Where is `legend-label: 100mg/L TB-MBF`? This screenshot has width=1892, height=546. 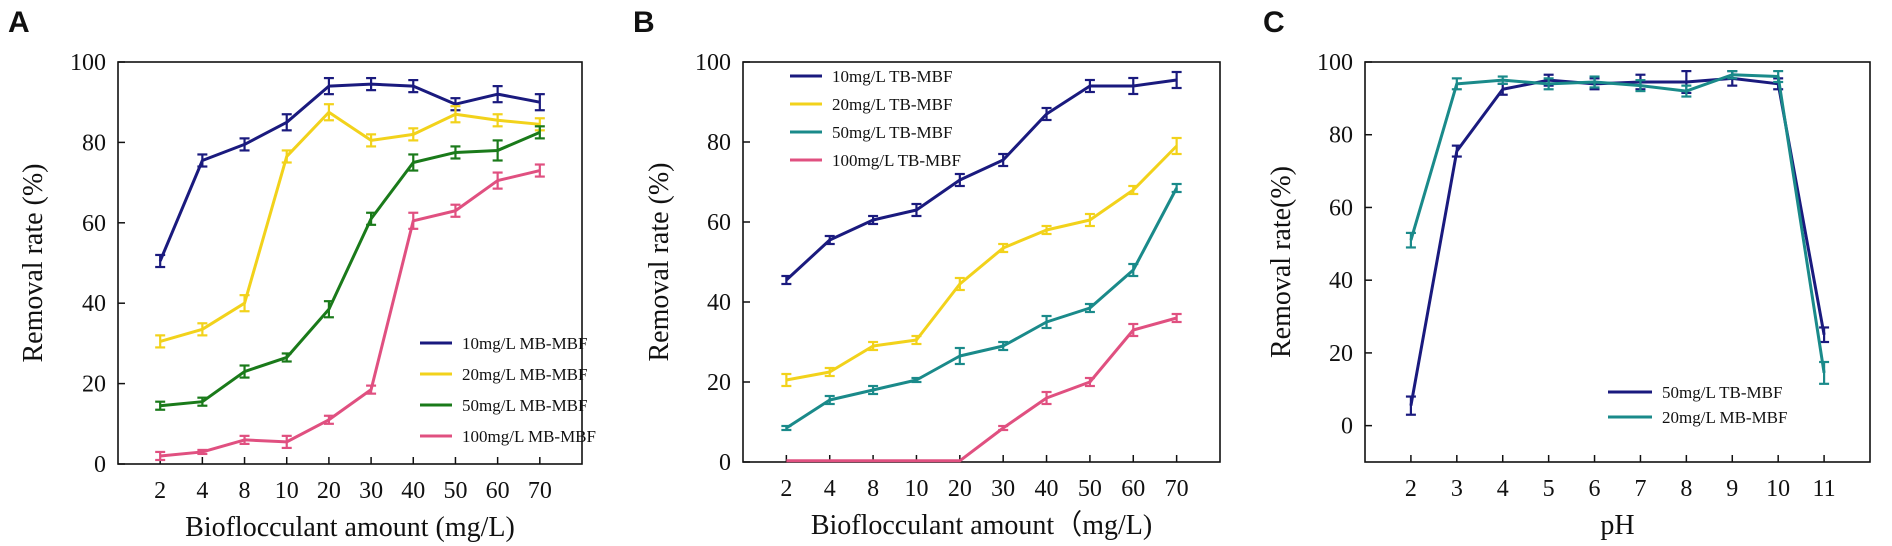
legend-label: 100mg/L TB-MBF is located at coordinates (896, 160).